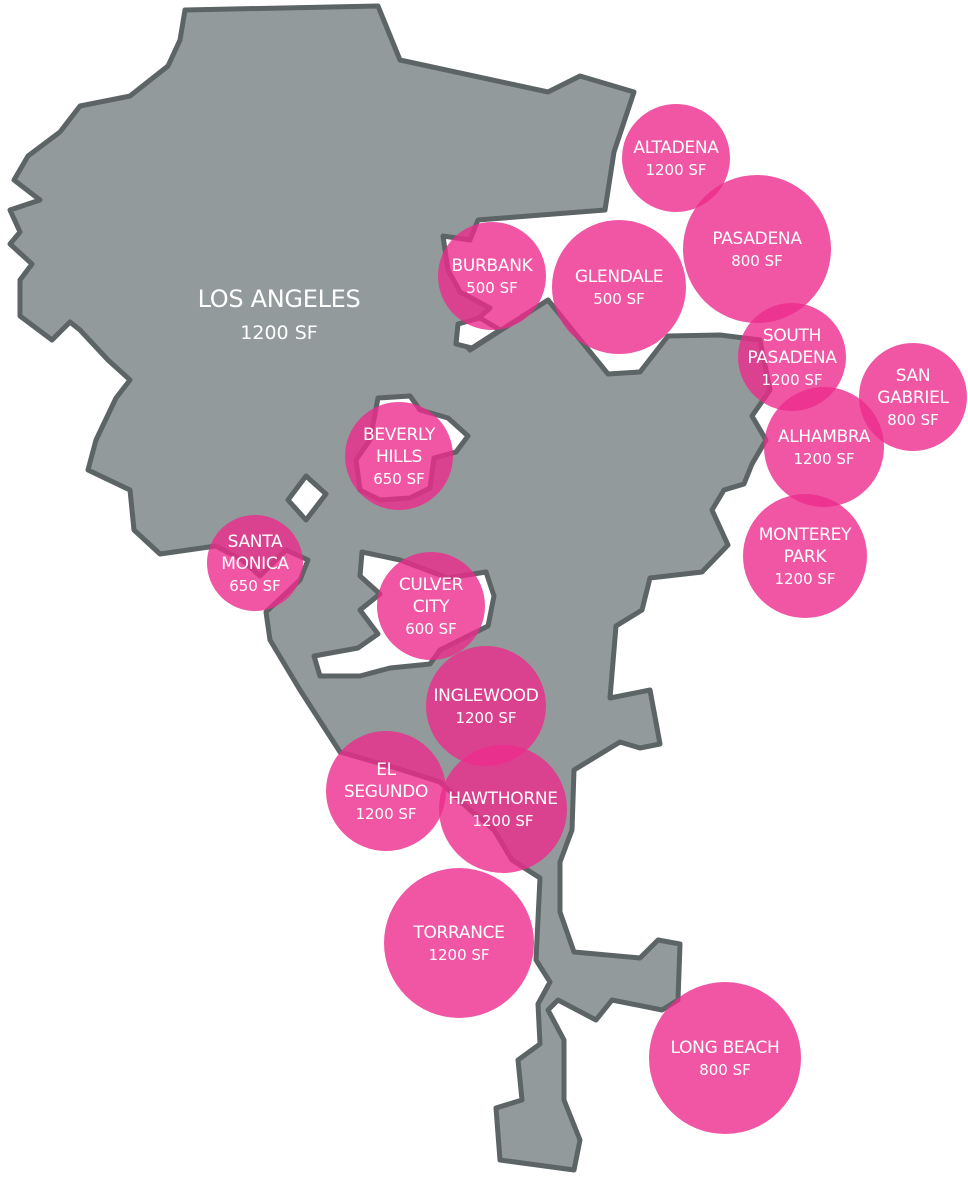  What do you see at coordinates (804, 579) in the screenshot?
I see `monterey-park-area: 1200 SF` at bounding box center [804, 579].